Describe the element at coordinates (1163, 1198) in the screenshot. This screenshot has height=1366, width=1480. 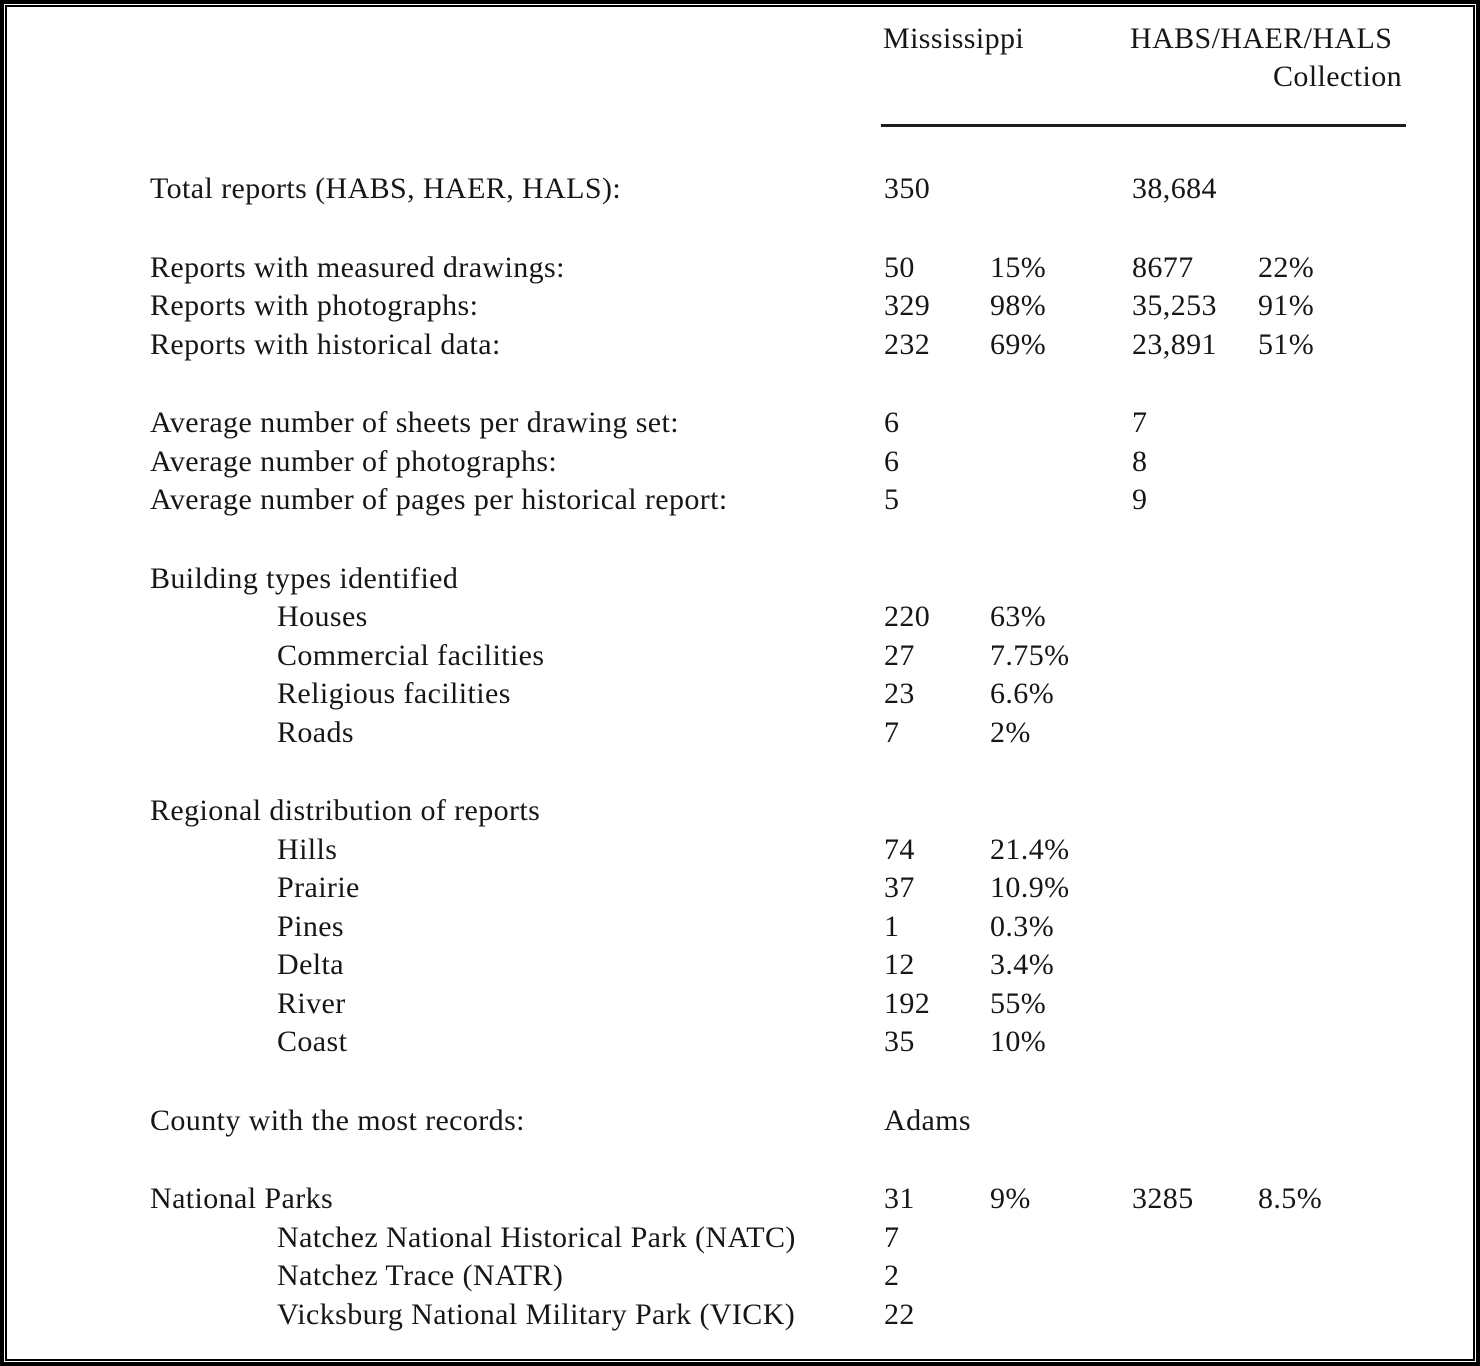
I see `collection-value: 3285` at that location.